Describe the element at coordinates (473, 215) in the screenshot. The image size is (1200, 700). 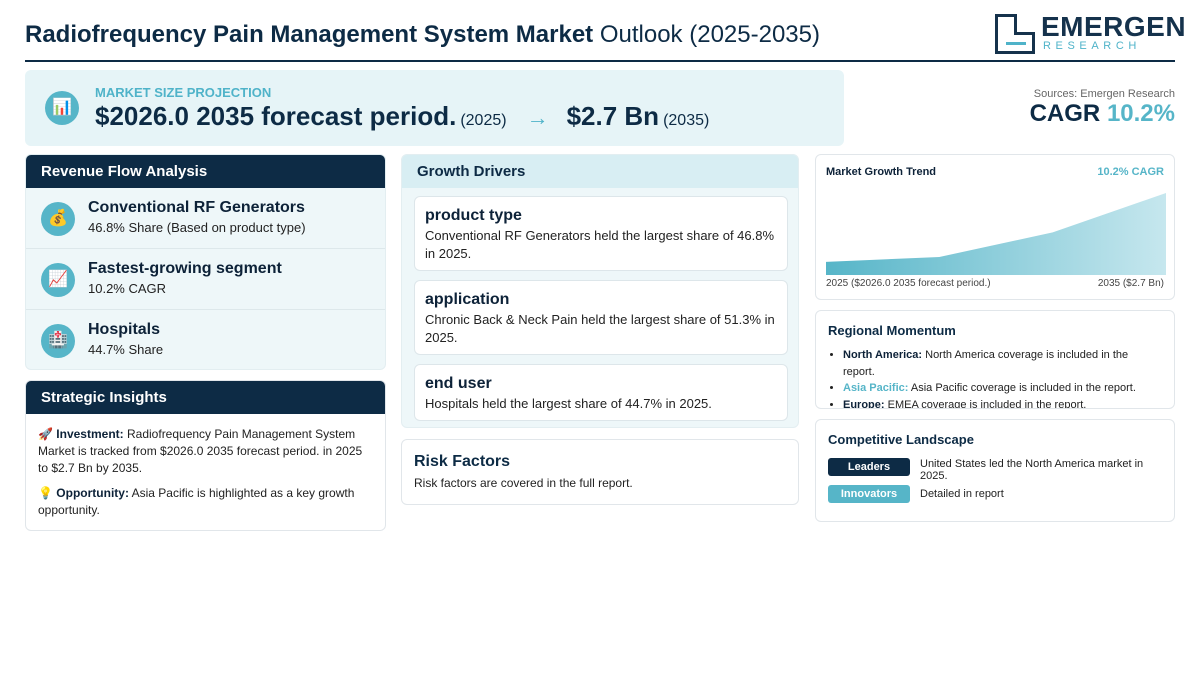
I see `driver-title: product type` at that location.